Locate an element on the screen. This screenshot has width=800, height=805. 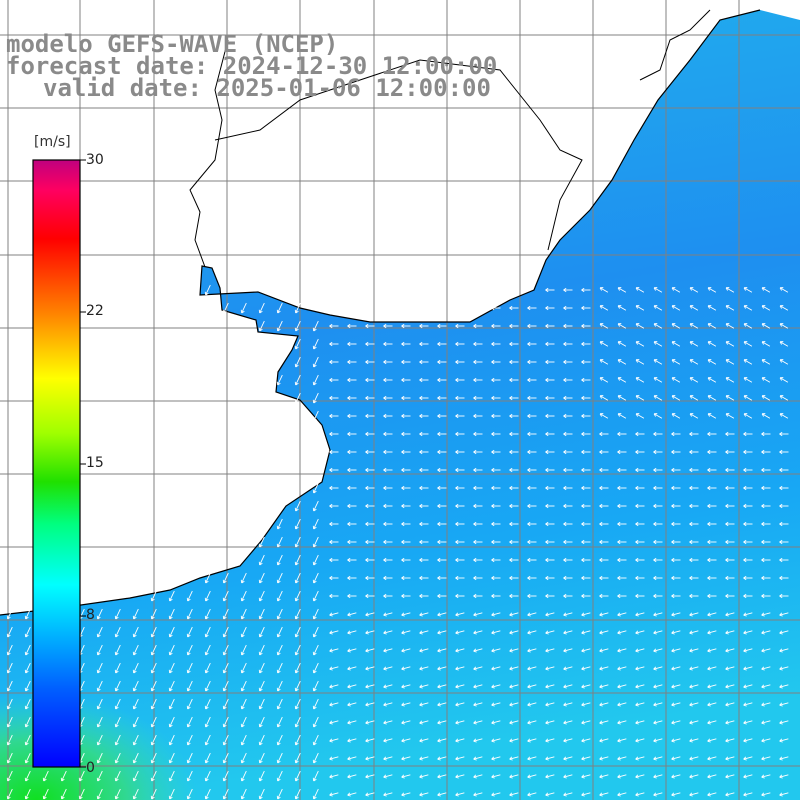
colorbar is located at coordinates (59, 463).